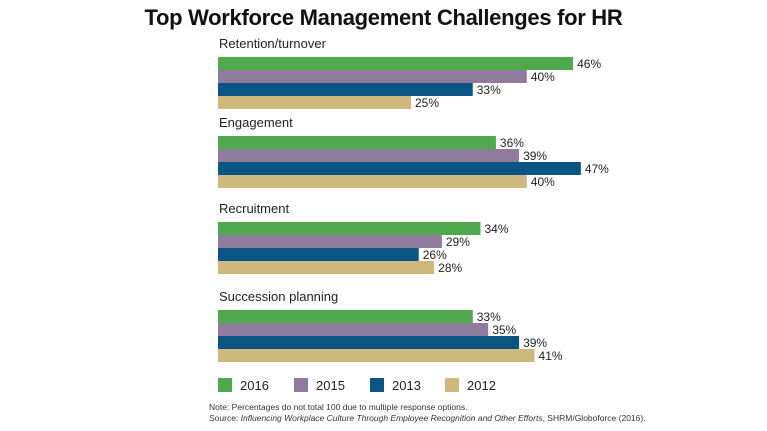  Describe the element at coordinates (254, 208) in the screenshot. I see `category-label: Recruitment` at that location.